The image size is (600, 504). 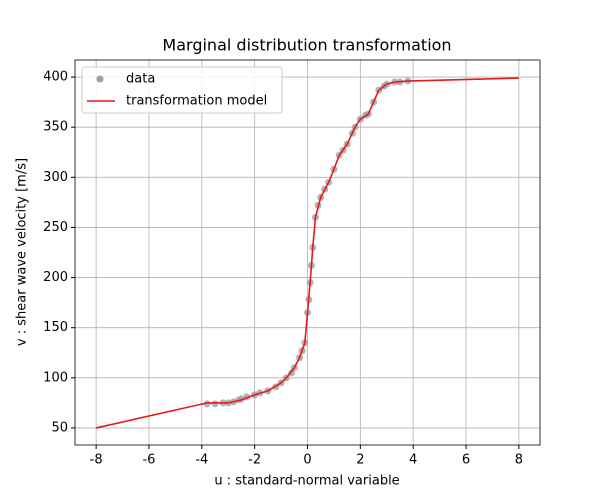 I want to click on y-tick-label: 400, so click(x=55, y=77).